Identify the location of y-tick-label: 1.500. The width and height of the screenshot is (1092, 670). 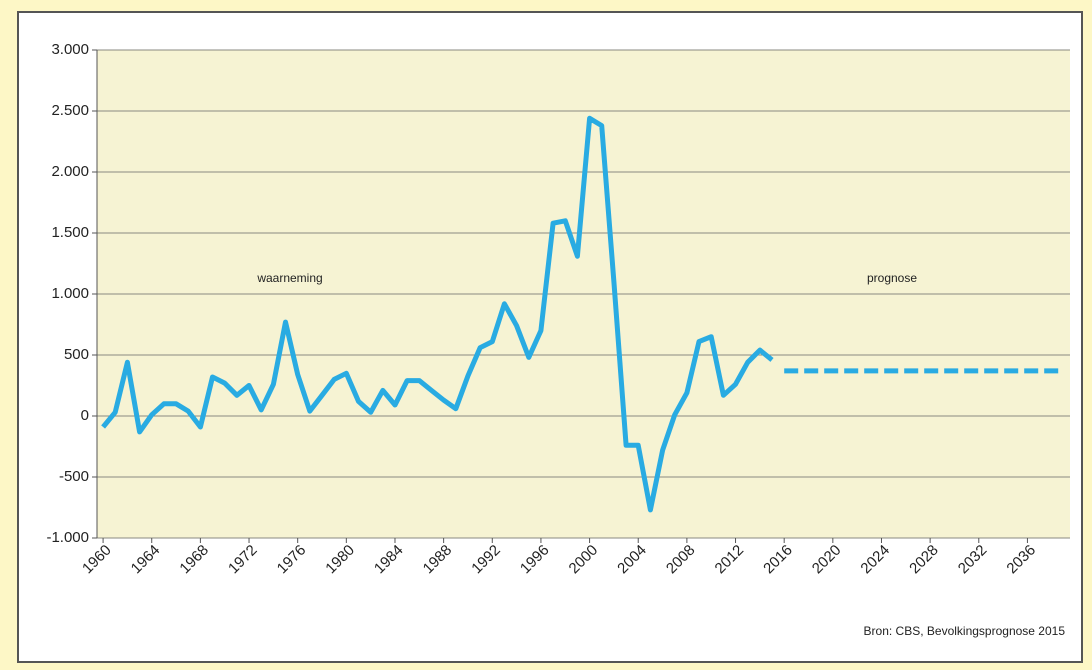
(70, 232).